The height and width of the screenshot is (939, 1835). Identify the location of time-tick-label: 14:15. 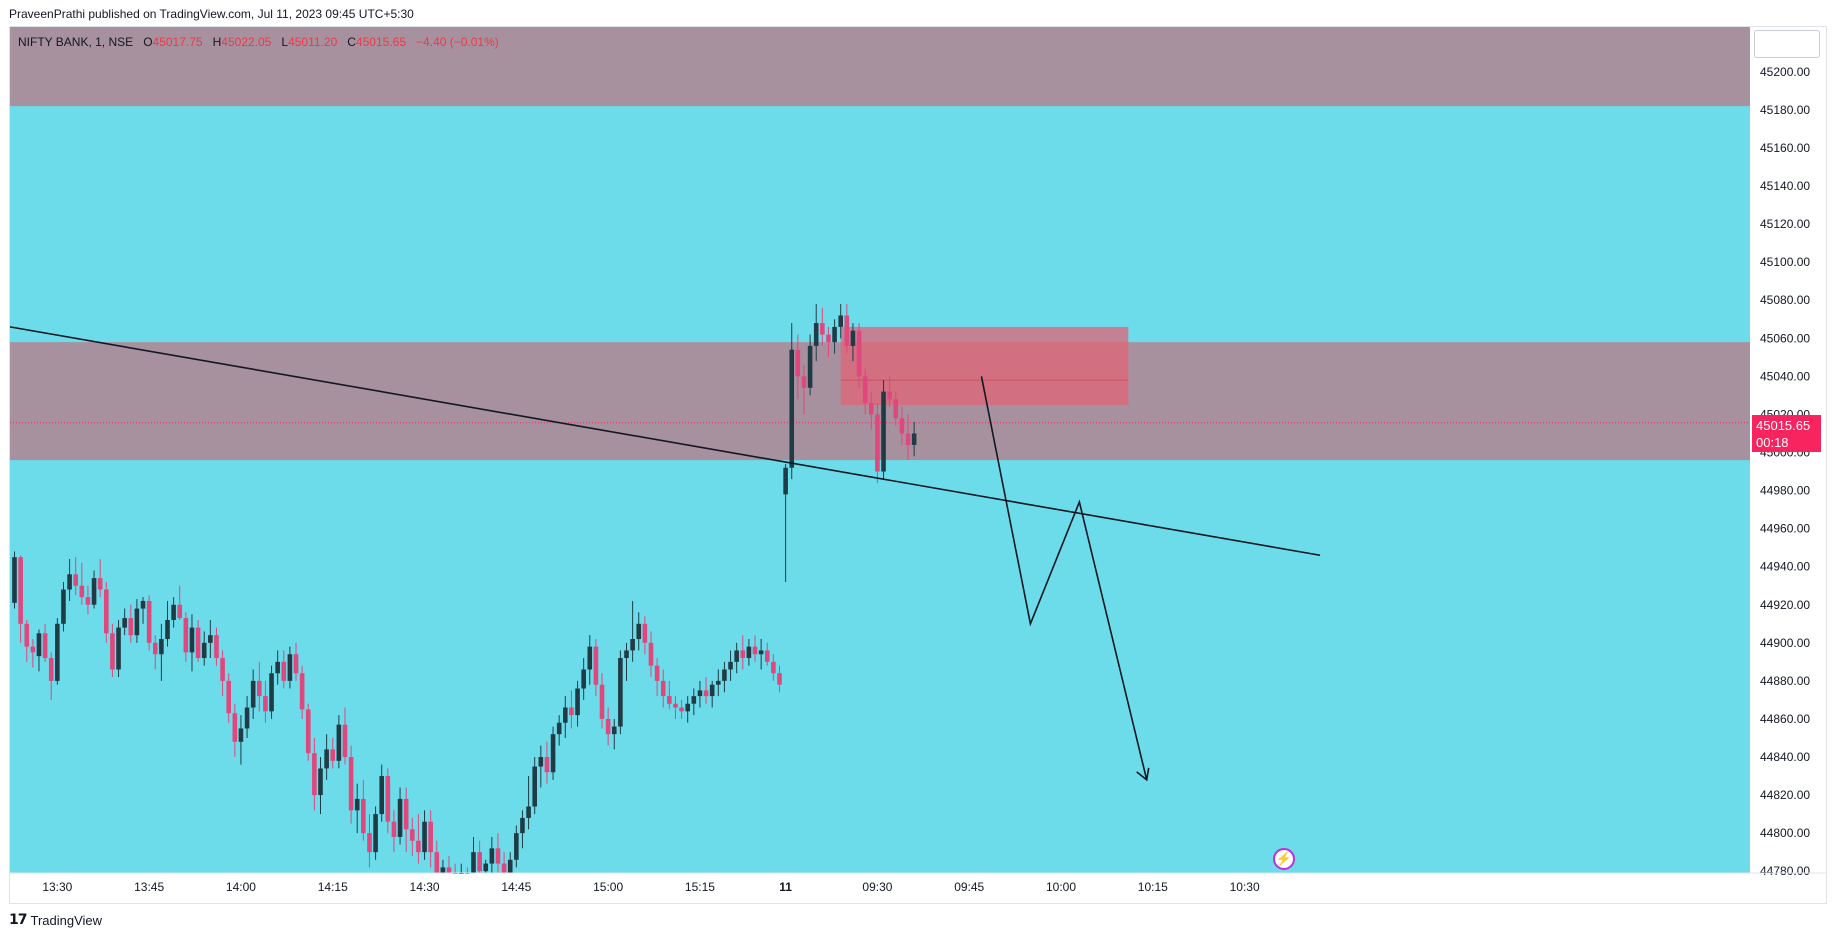
(333, 887).